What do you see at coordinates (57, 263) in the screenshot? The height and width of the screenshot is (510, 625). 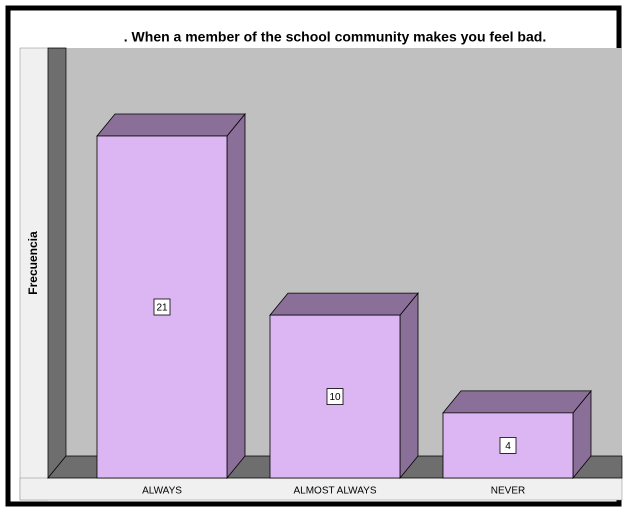 I see `side-wall` at bounding box center [57, 263].